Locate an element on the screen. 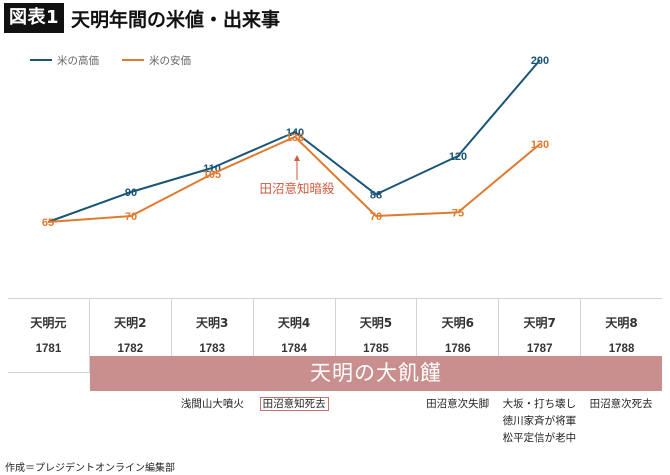 The image size is (670, 475). annotation-arrow-head is located at coordinates (297, 158).